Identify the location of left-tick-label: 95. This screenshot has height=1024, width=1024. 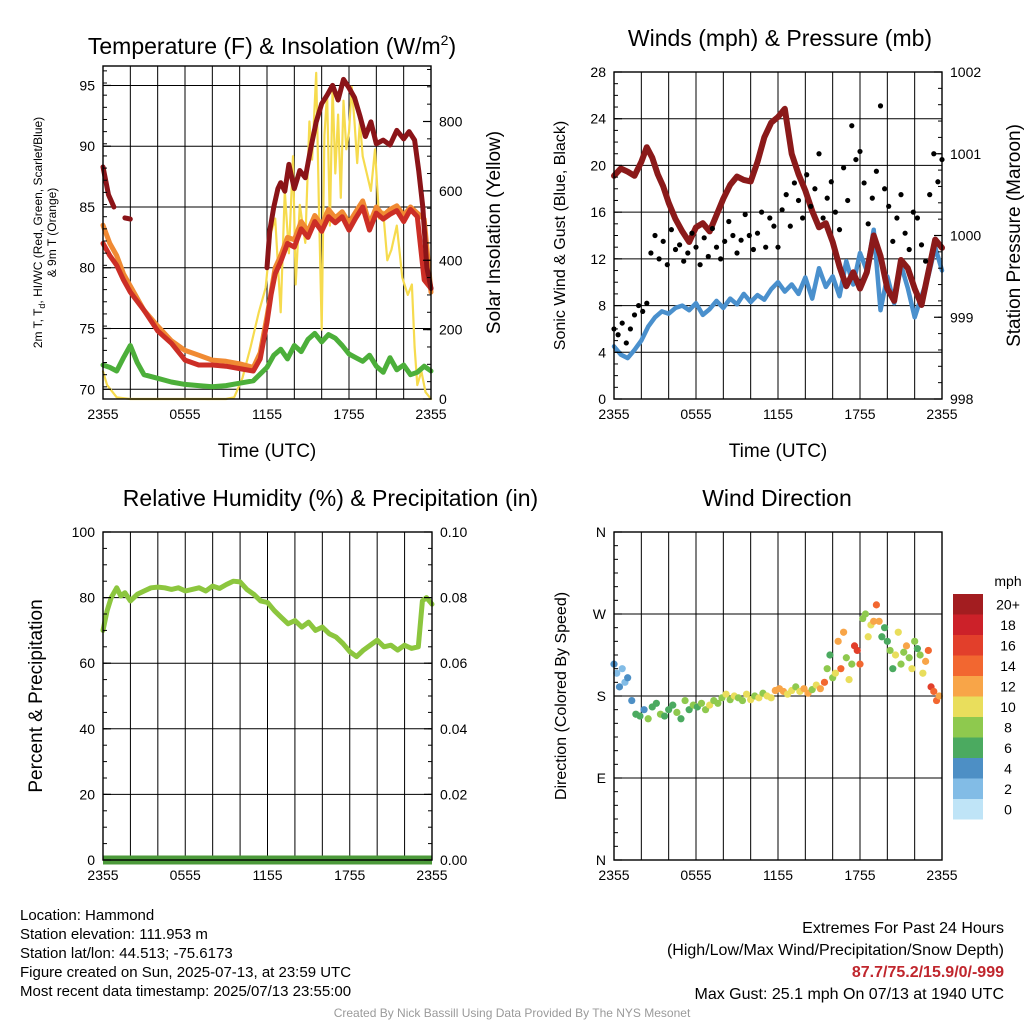
(87, 85).